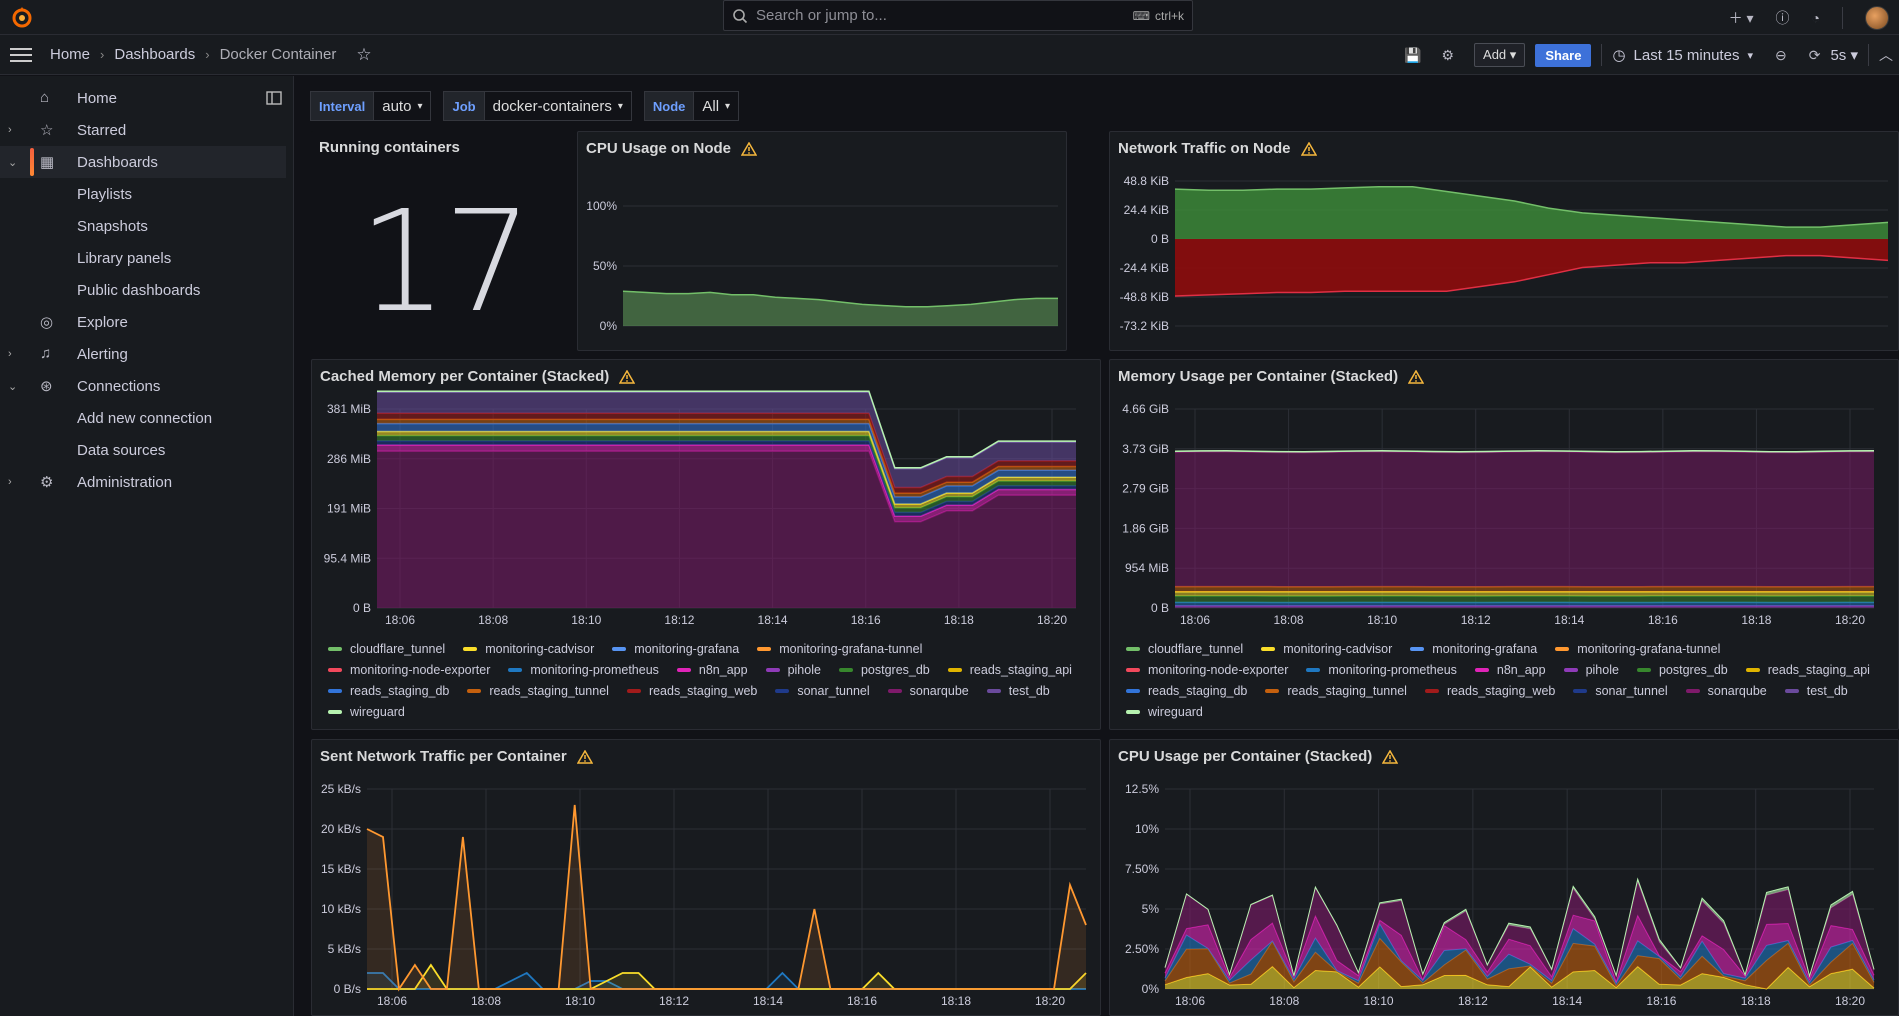 This screenshot has height=1016, width=1899. What do you see at coordinates (1500, 55) in the screenshot?
I see `add-button: Add ▾` at bounding box center [1500, 55].